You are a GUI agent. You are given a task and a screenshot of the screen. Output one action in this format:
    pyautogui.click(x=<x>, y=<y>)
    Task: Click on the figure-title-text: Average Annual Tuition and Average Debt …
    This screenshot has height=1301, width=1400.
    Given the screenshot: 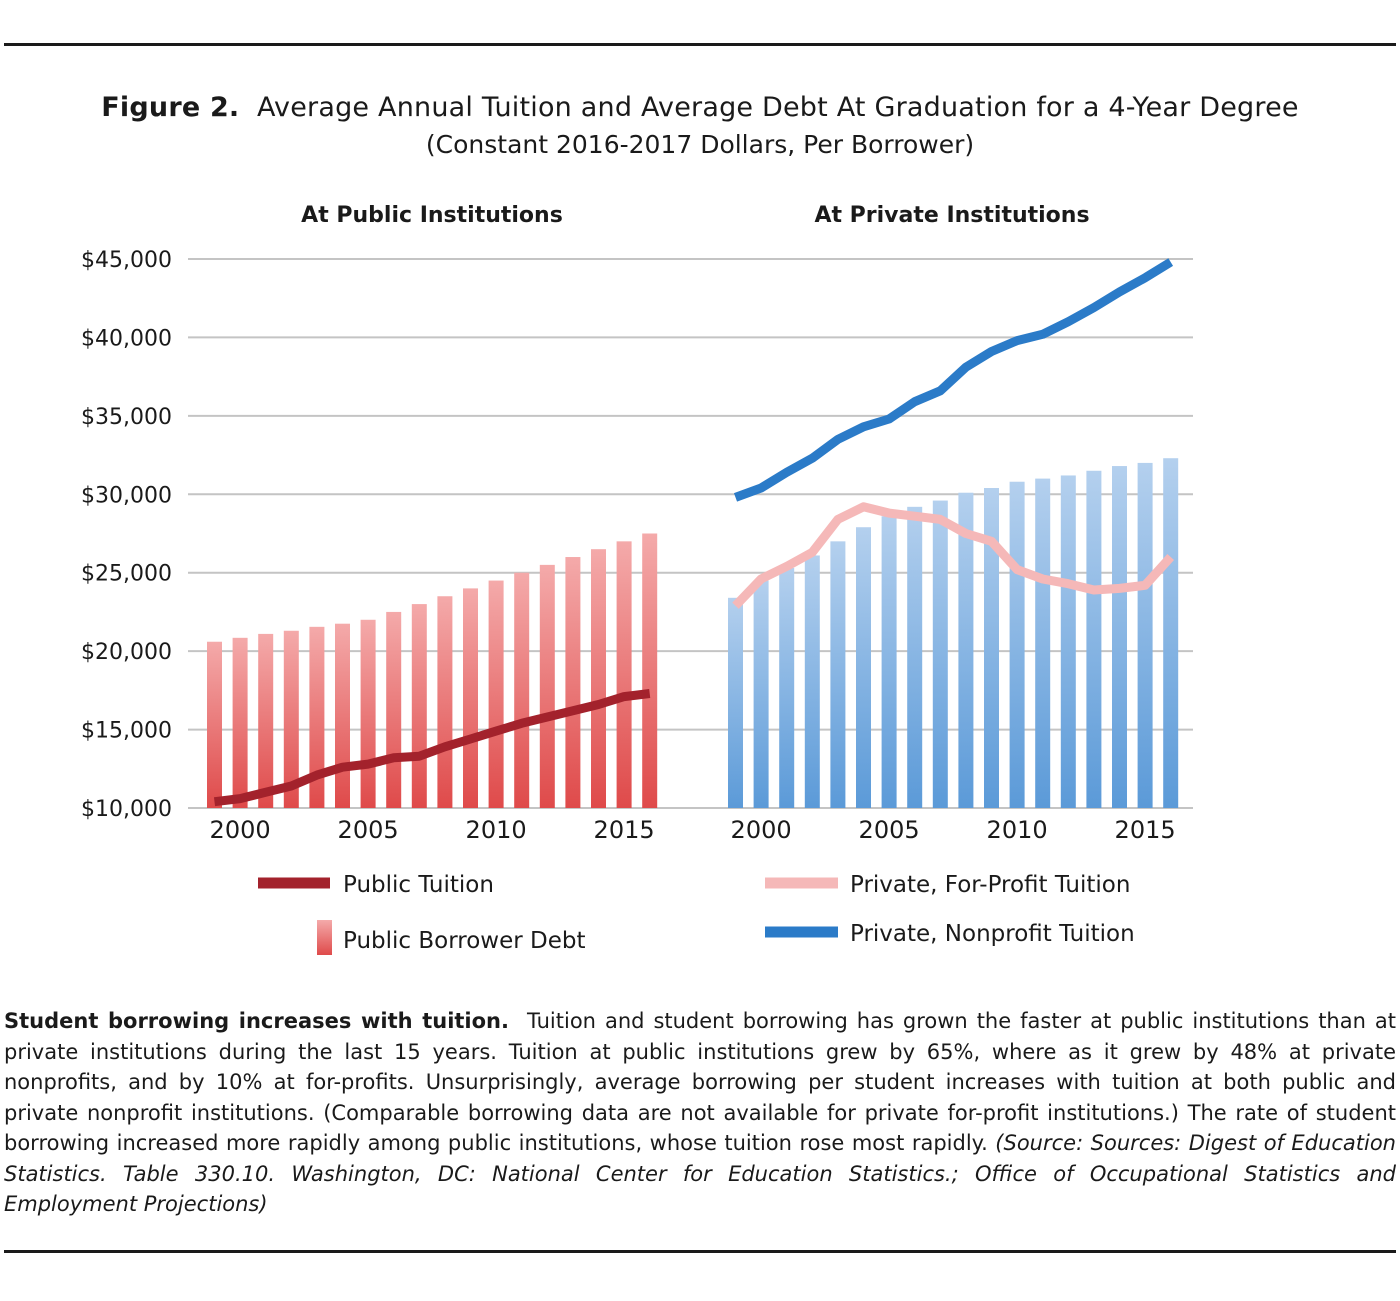 What is the action you would take?
    pyautogui.click(x=777, y=107)
    